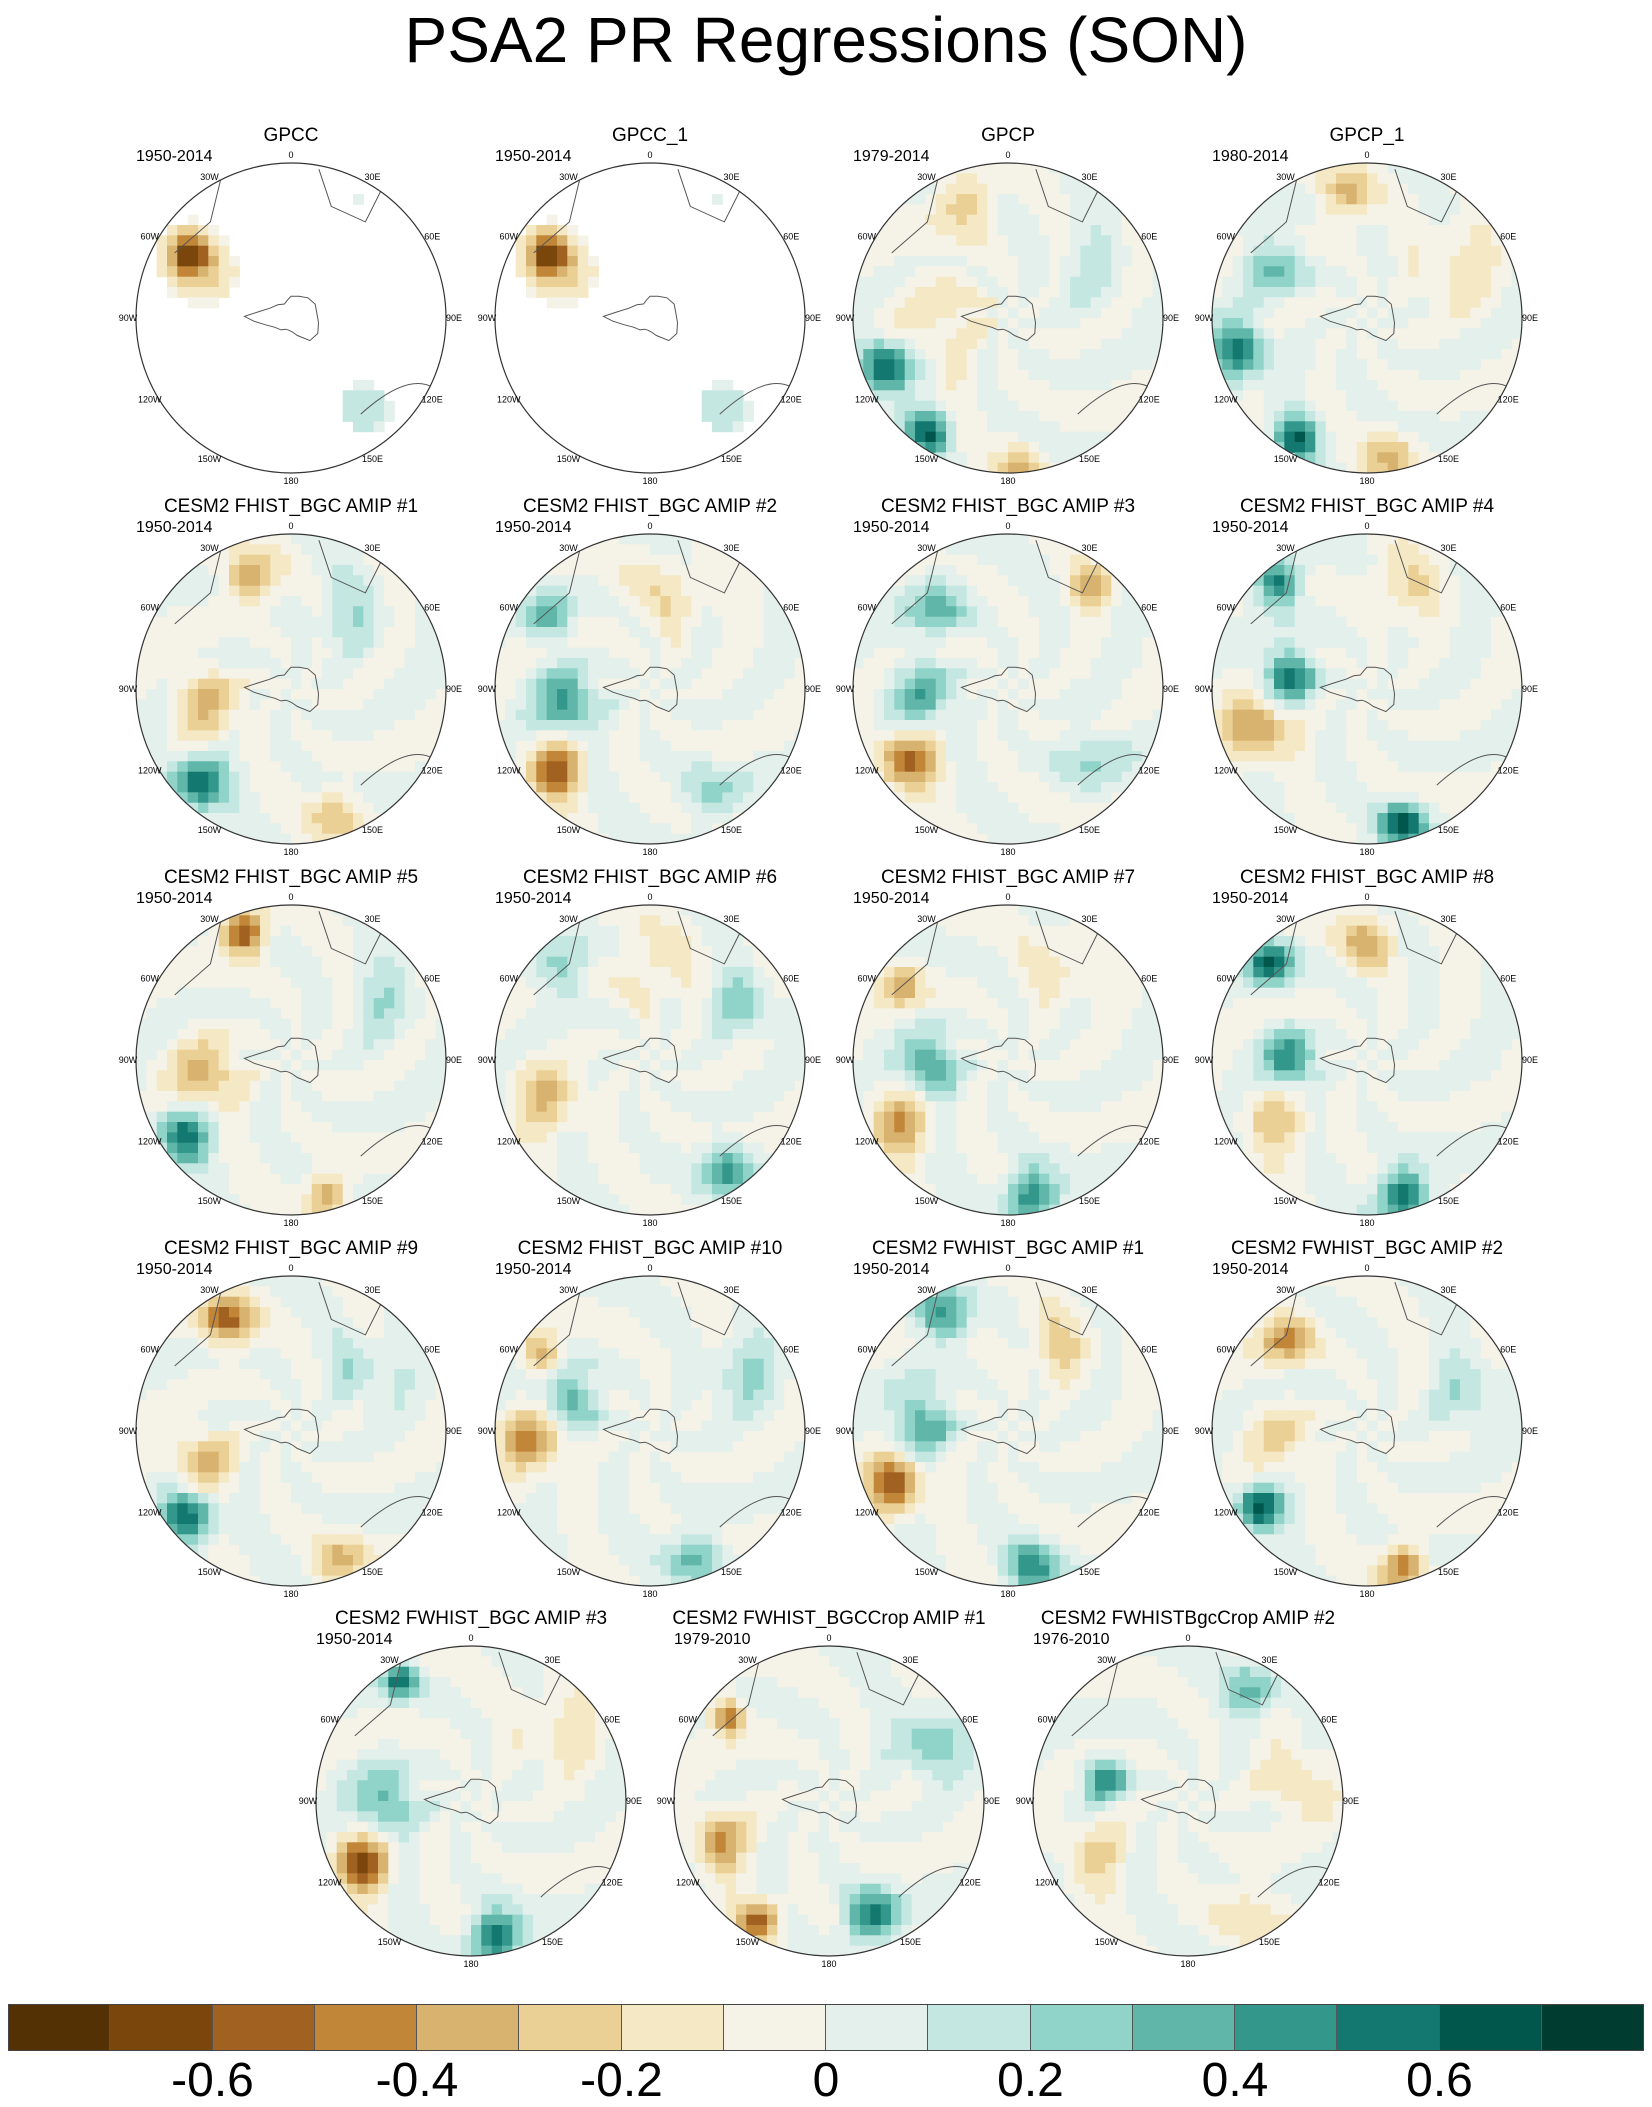 This screenshot has width=1652, height=2107. Describe the element at coordinates (291, 506) in the screenshot. I see `panel-title: CESM2 FHIST_BGC AMIP #1` at that location.